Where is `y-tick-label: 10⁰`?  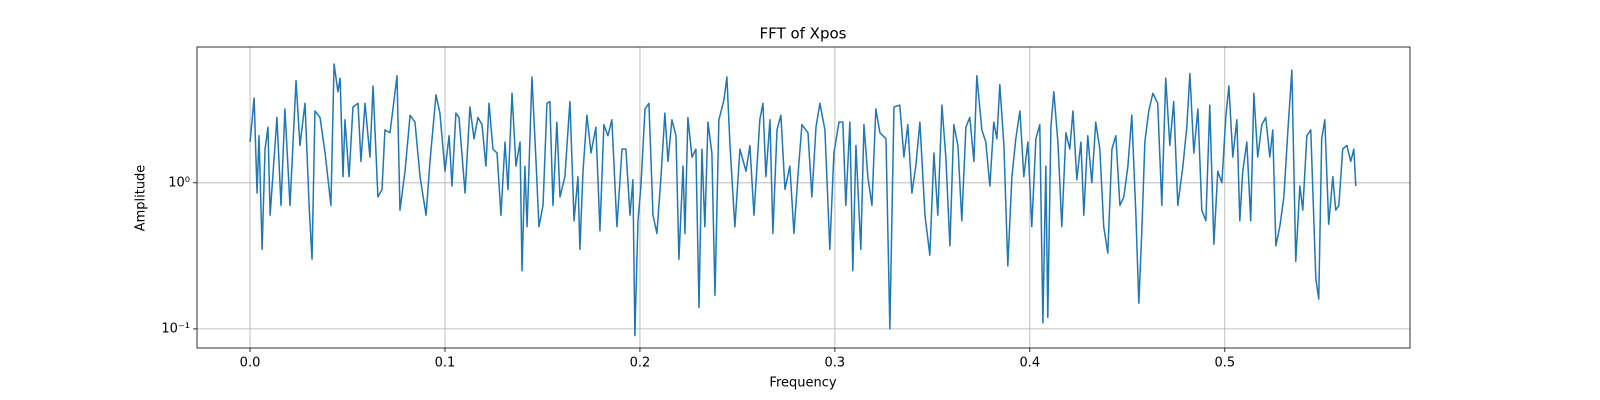 y-tick-label: 10⁰ is located at coordinates (179, 182).